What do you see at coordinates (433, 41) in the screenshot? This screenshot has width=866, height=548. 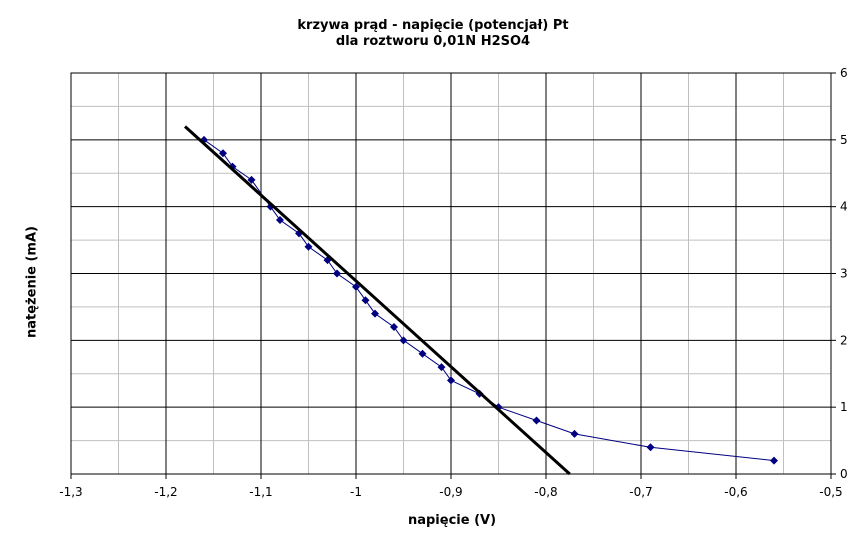 I see `chart-subtitle: dla roztworu 0,01N H2SO4` at bounding box center [433, 41].